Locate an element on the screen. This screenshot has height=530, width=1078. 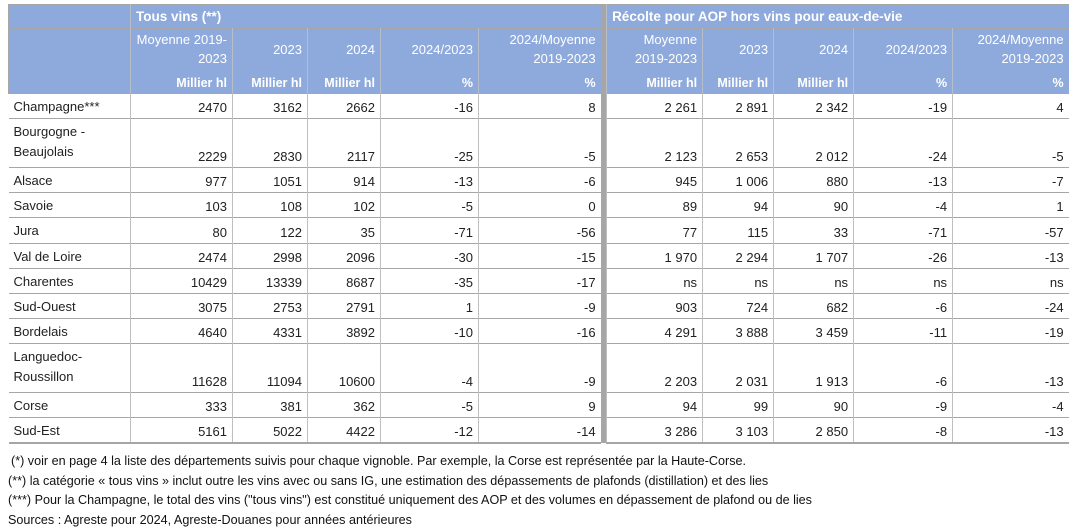
row-label: Sud-Ouest is located at coordinates (69, 305).